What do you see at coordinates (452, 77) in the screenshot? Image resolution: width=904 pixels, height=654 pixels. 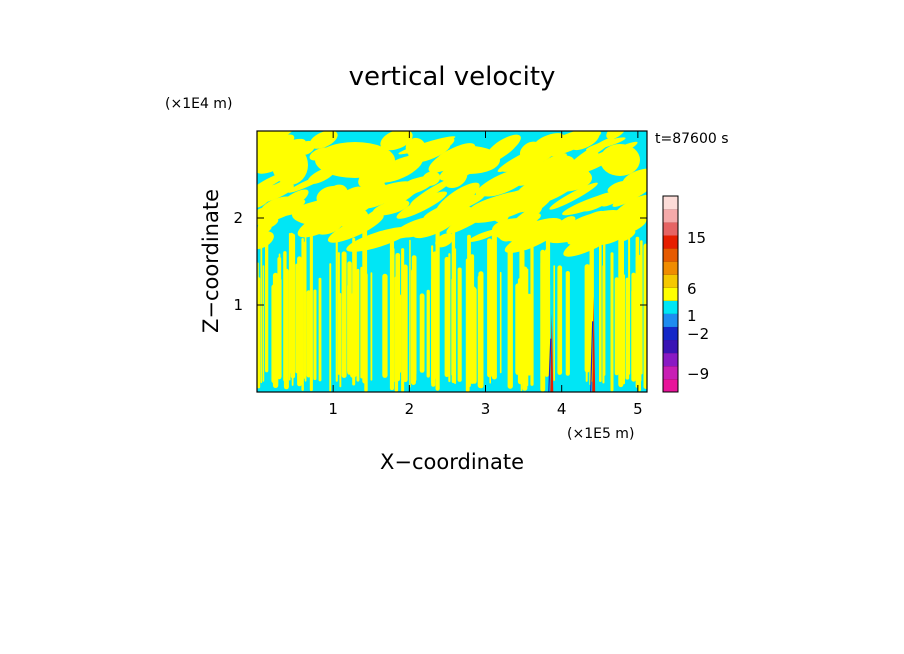 I see `chart-title: vertical velocity` at bounding box center [452, 77].